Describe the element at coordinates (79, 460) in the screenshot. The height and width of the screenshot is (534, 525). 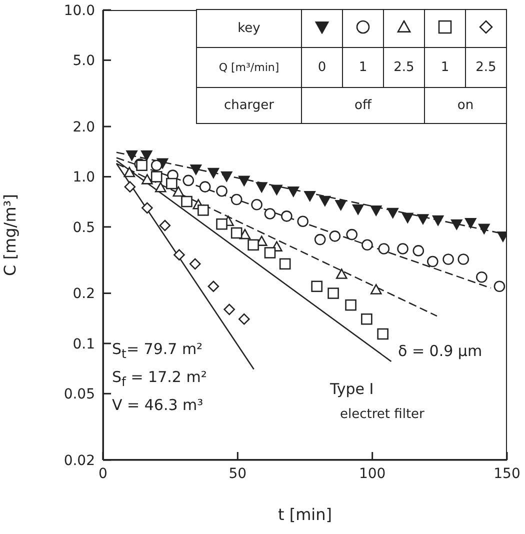
I see `y-tick-label: 0.02` at that location.